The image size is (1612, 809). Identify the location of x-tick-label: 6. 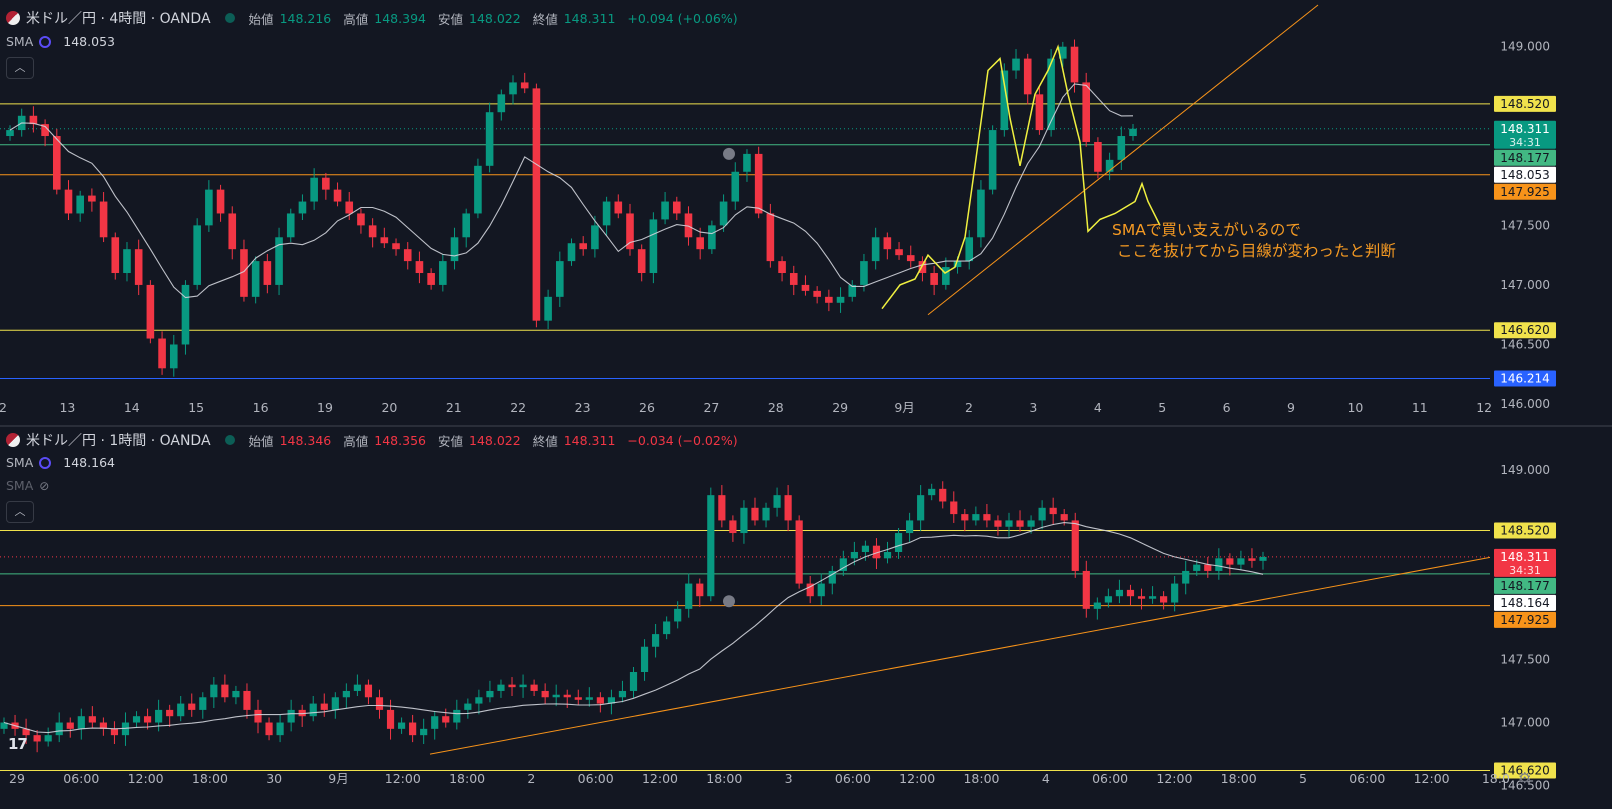
(1227, 407).